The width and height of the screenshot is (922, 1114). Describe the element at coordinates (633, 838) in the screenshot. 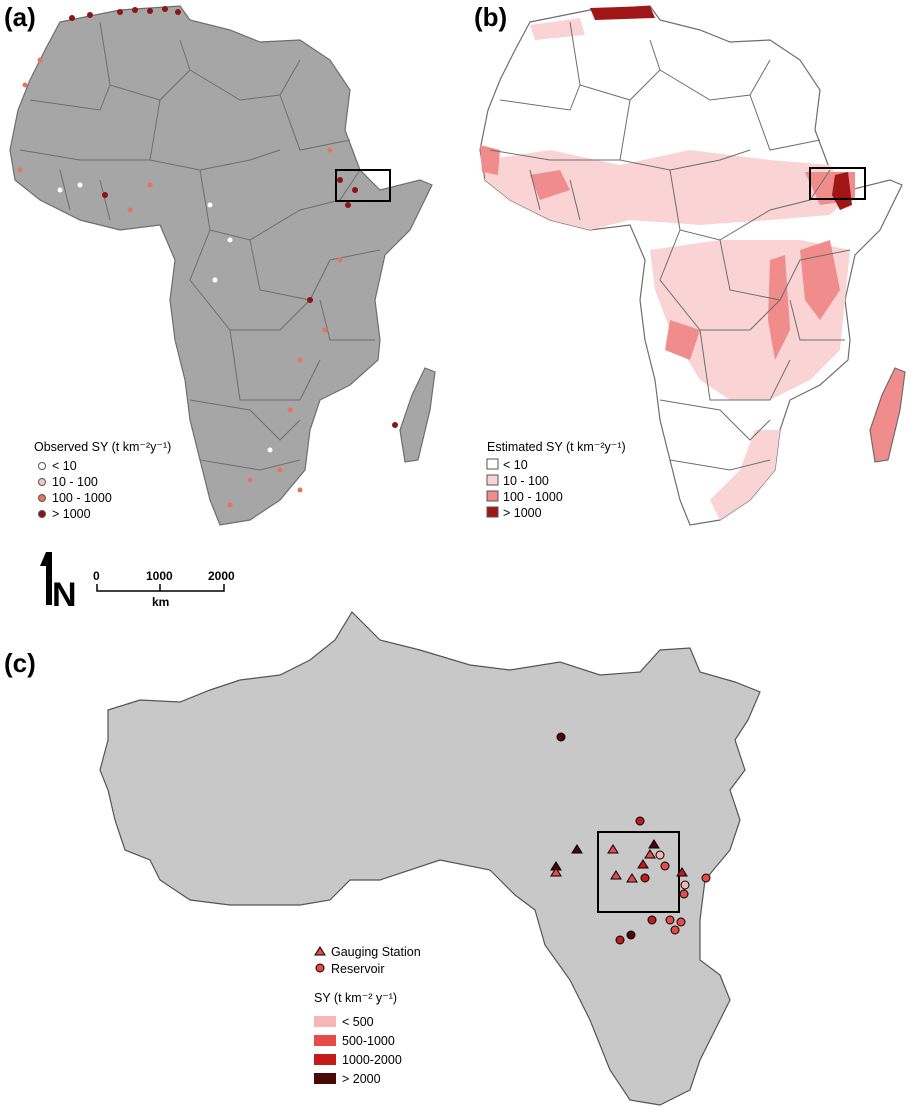

I see `reservoir-points` at that location.